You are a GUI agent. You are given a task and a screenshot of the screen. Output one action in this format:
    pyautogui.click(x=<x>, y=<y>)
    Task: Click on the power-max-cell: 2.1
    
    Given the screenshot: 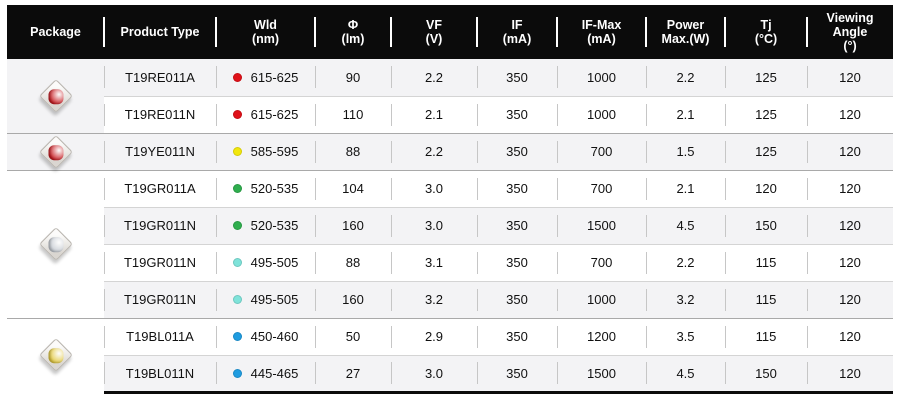 What is the action you would take?
    pyautogui.click(x=685, y=114)
    